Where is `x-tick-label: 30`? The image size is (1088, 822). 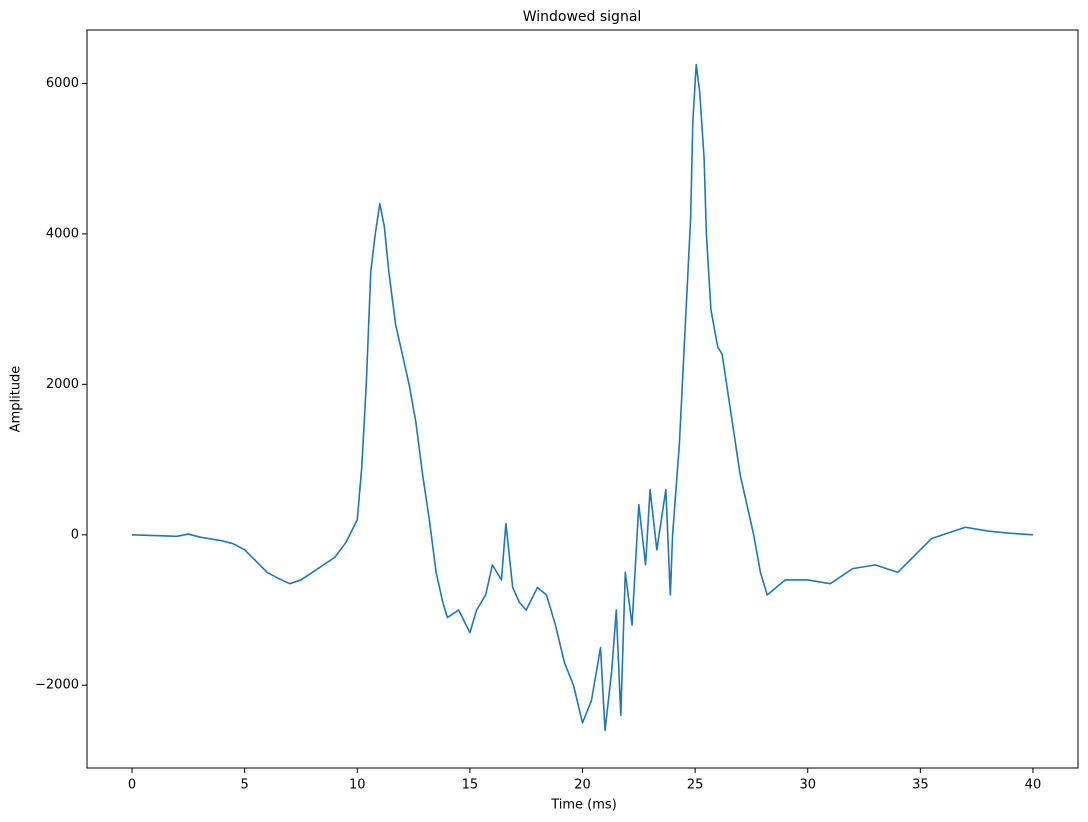
x-tick-label: 30 is located at coordinates (807, 785).